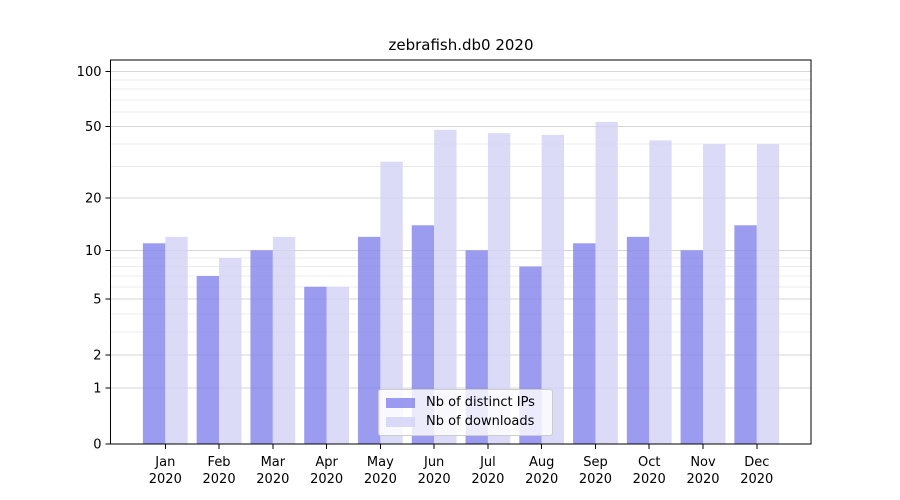  What do you see at coordinates (702, 479) in the screenshot?
I see `x-tick-label-year-Nov: 2020` at bounding box center [702, 479].